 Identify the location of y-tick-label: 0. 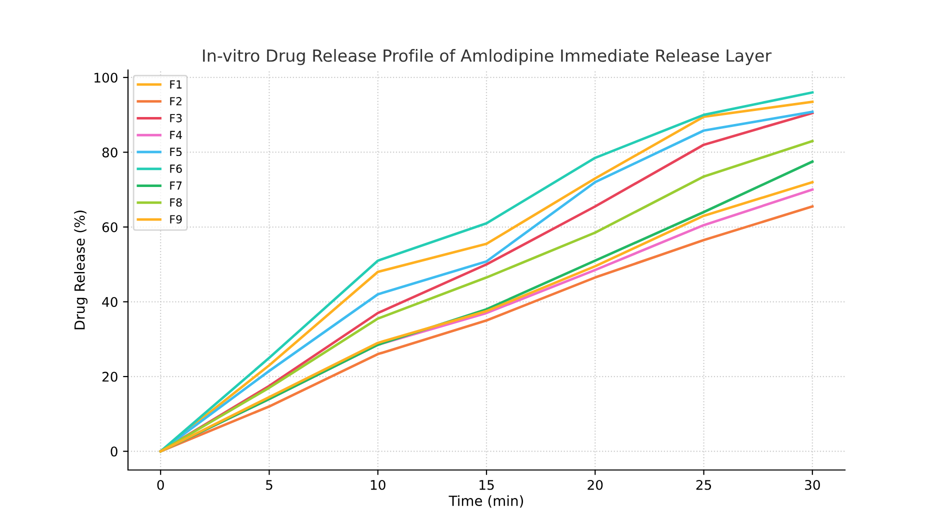
(114, 451).